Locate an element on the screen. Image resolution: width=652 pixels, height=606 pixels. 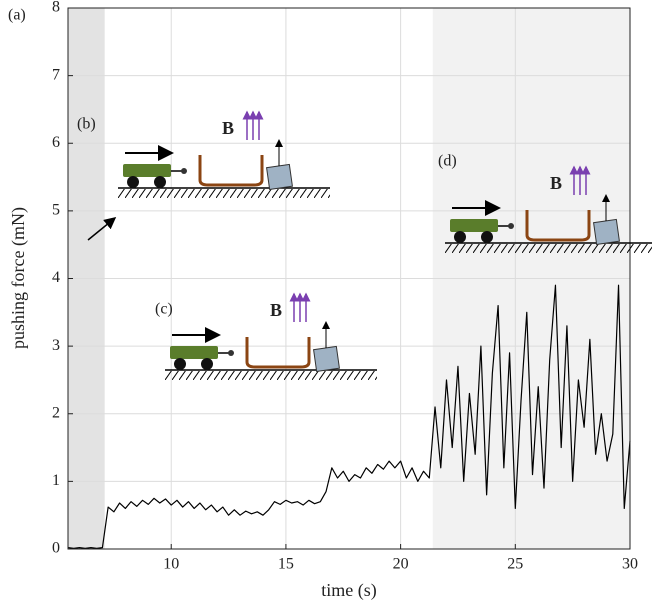
panel-label: (a) is located at coordinates (17, 15).